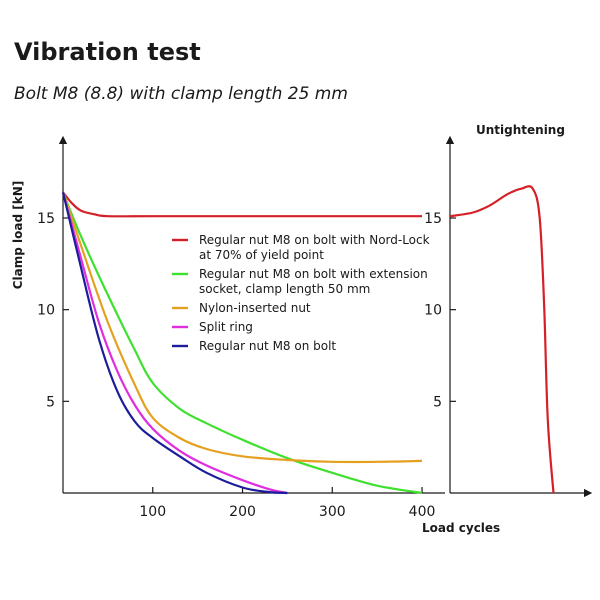  What do you see at coordinates (107, 52) in the screenshot?
I see `chart-title: Vibration test` at bounding box center [107, 52].